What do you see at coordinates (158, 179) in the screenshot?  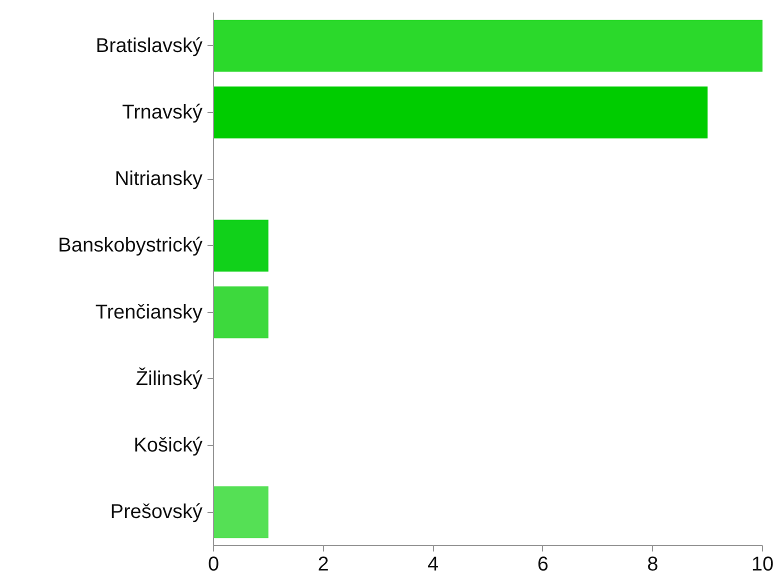 I see `y-tick-label: Nitriansky` at bounding box center [158, 179].